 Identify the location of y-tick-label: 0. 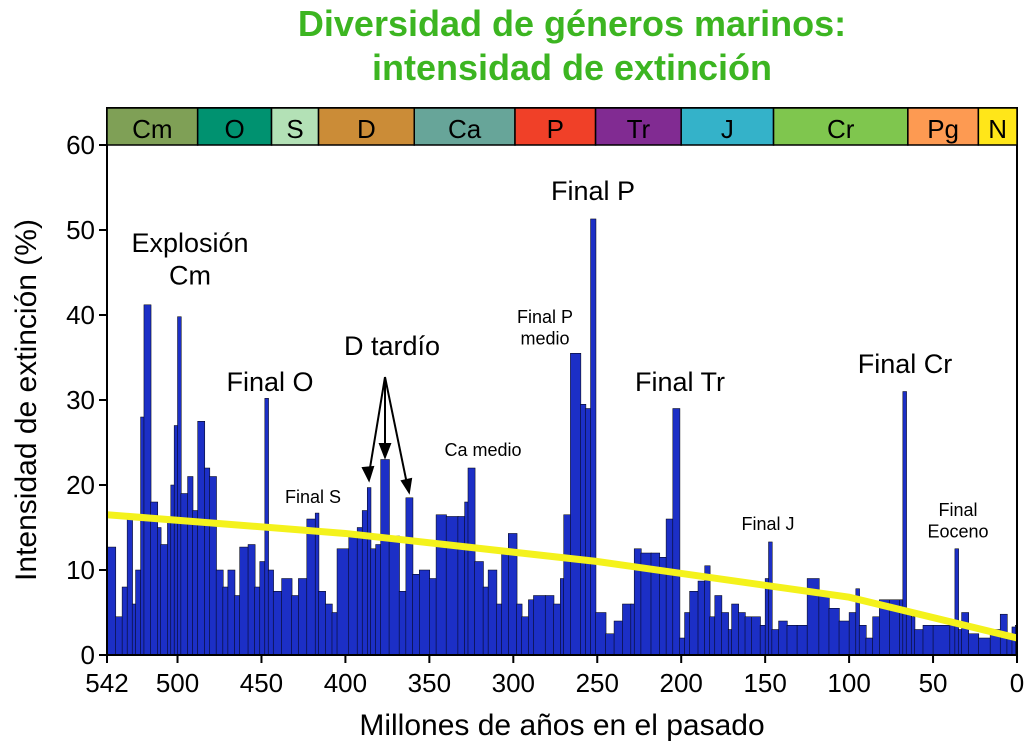
(88, 655).